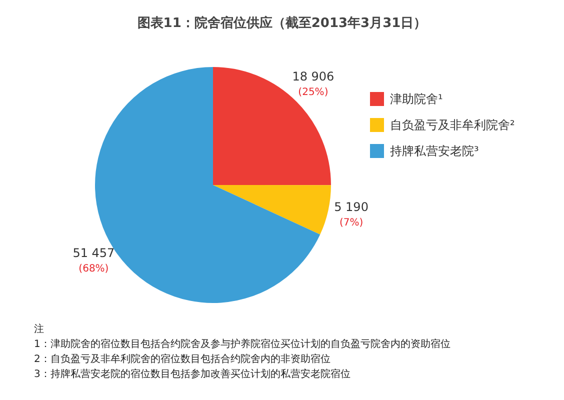 This screenshot has height=400, width=564. I want to click on legend-label: 持牌私营安老院³, so click(434, 151).